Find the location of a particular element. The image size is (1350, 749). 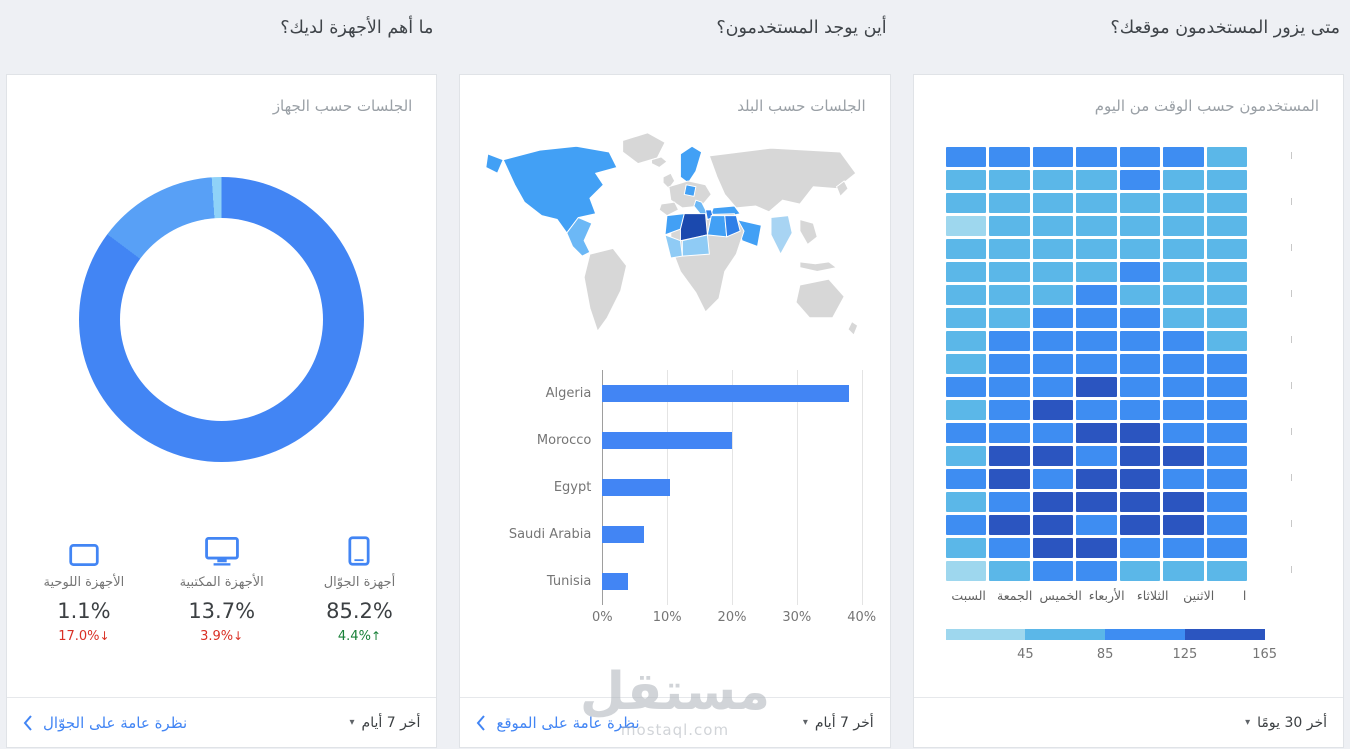

heatmap-day-label: الأربعاء is located at coordinates (1106, 595).